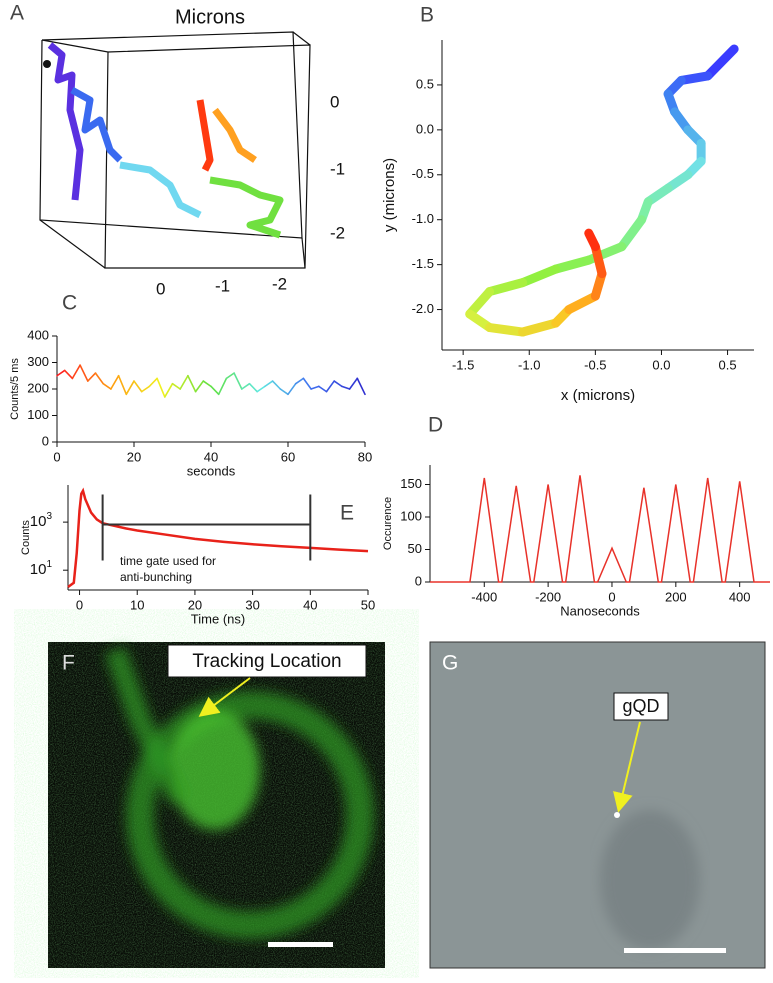  I want to click on x-tick-label: 50, so click(368, 604).